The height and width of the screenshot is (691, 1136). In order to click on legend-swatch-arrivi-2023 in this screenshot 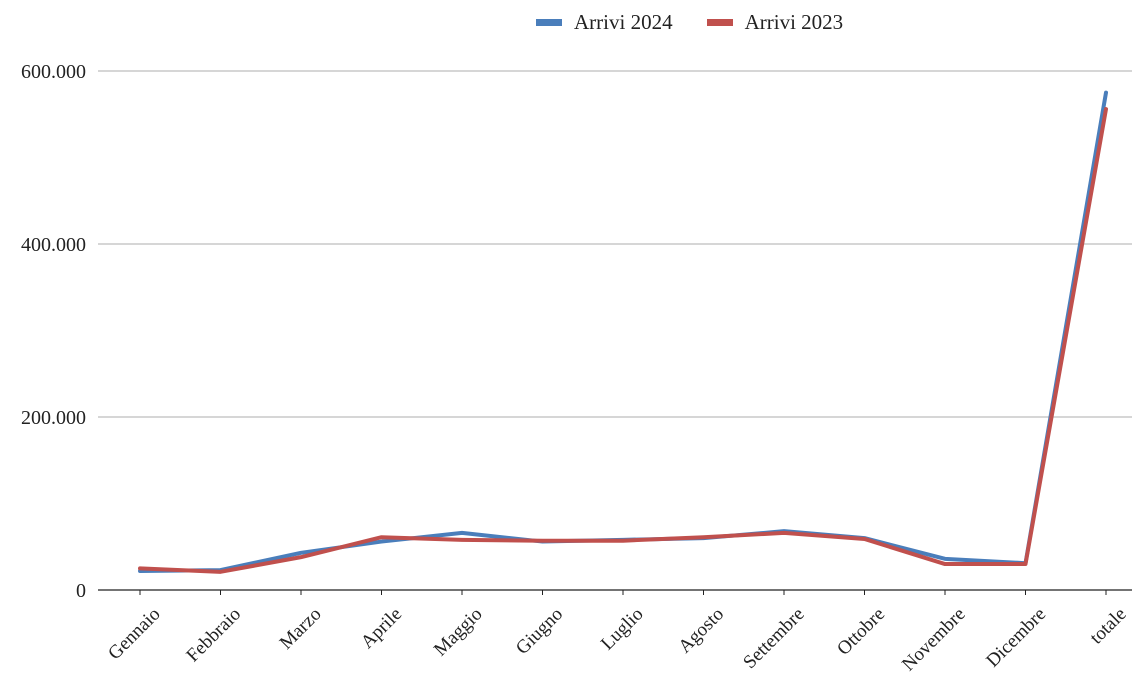, I will do `click(719, 22)`.